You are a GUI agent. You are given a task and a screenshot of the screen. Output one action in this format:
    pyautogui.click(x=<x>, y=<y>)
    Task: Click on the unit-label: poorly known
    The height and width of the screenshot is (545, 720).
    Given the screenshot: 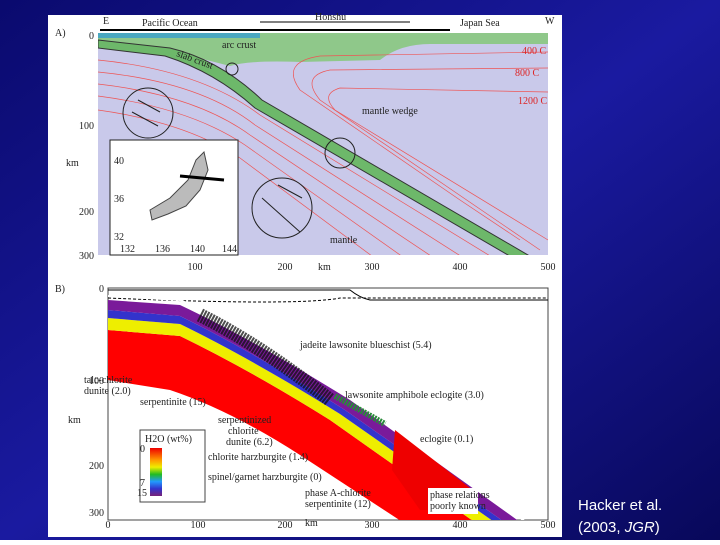 What is the action you would take?
    pyautogui.click(x=458, y=506)
    